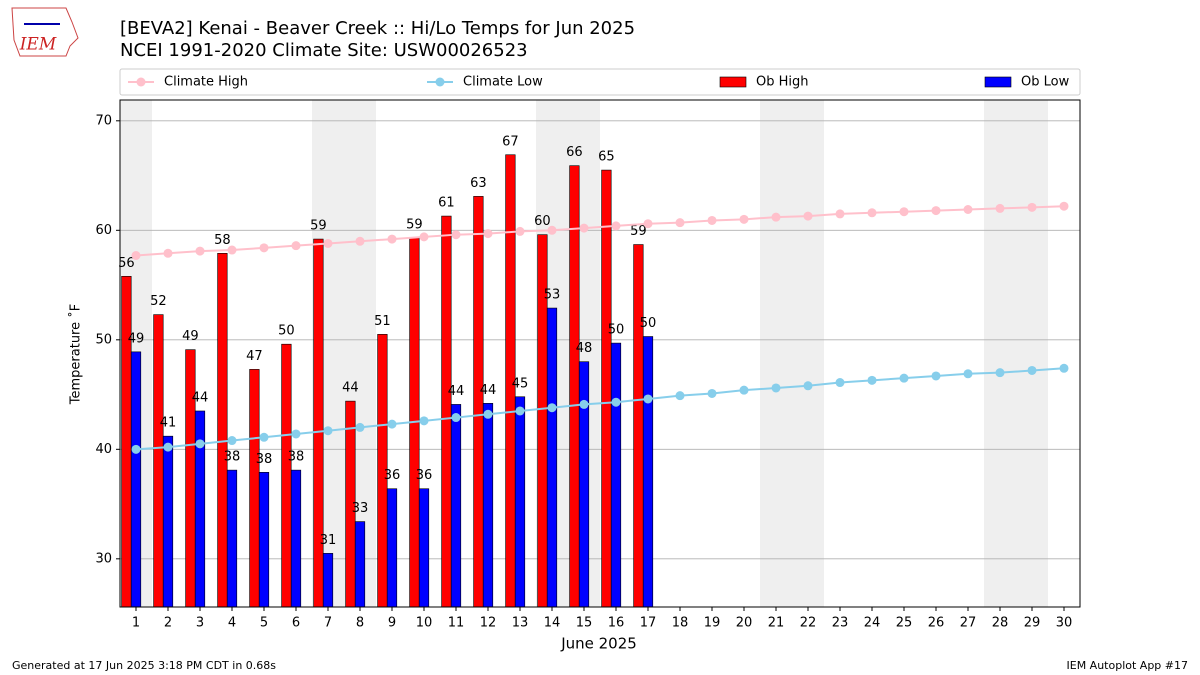 The height and width of the screenshot is (675, 1200). Describe the element at coordinates (648, 623) in the screenshot. I see `x-tick-label: 17` at that location.